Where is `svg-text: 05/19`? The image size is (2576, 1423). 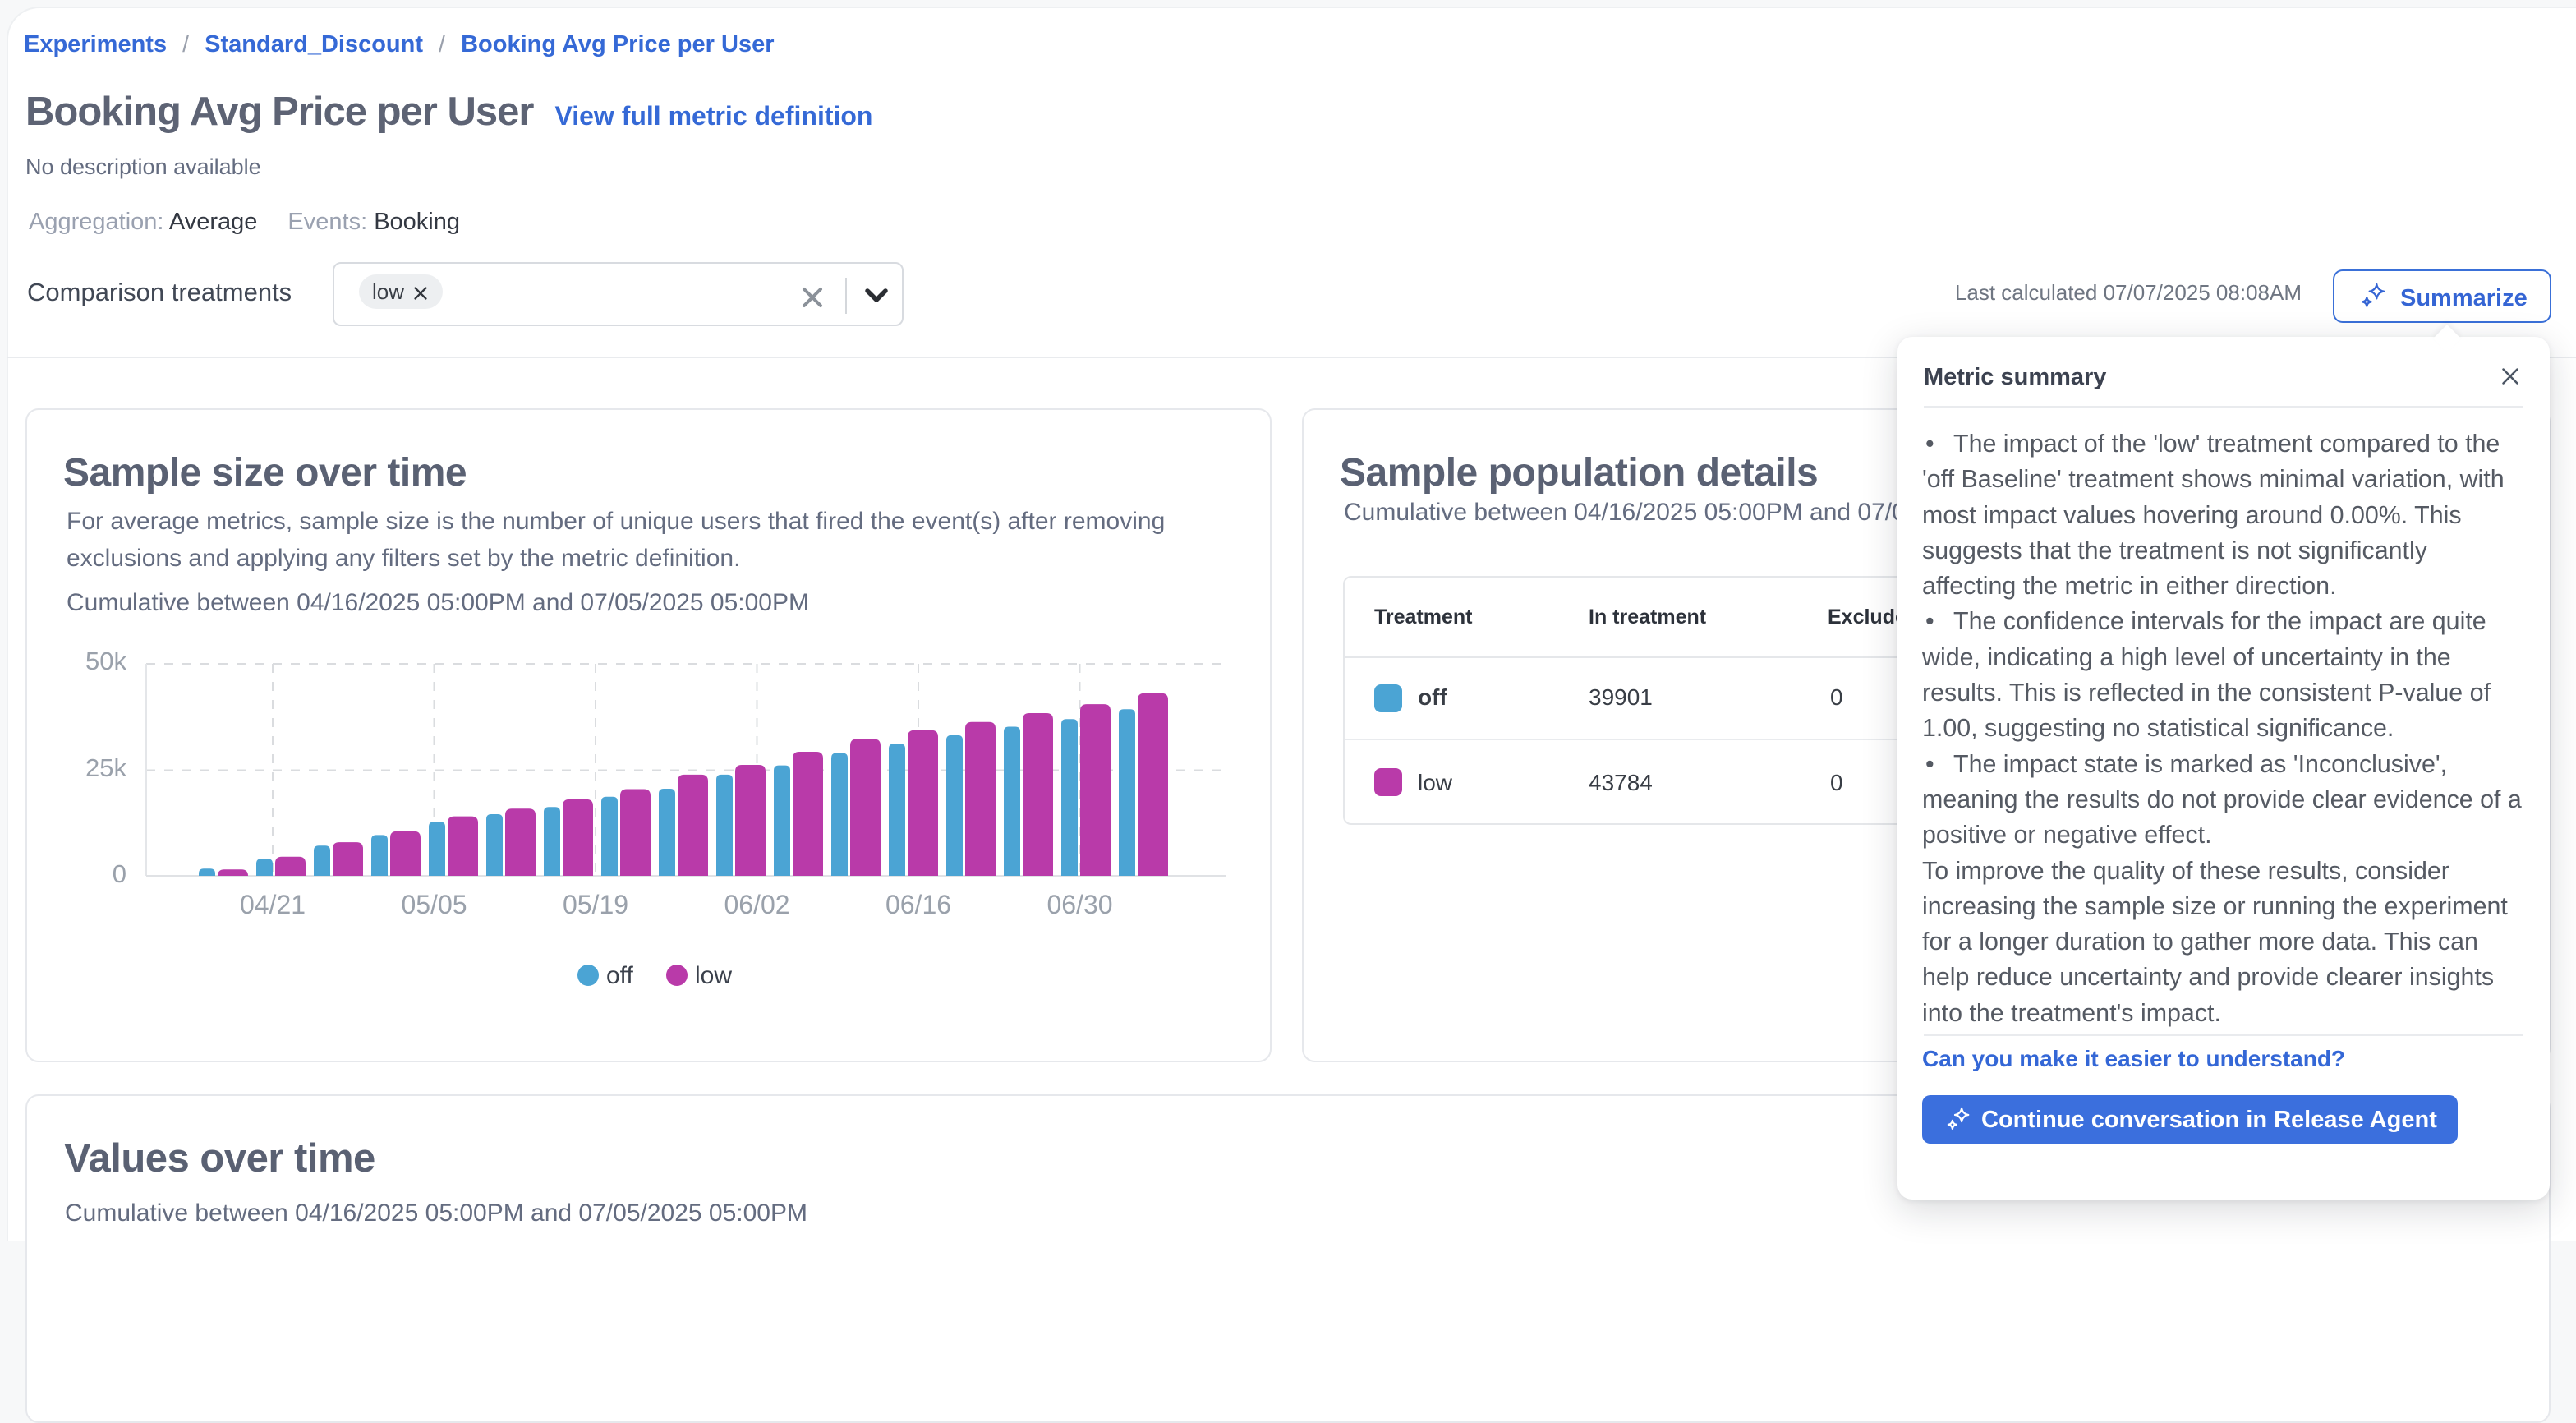 svg-text: 05/19 is located at coordinates (595, 904).